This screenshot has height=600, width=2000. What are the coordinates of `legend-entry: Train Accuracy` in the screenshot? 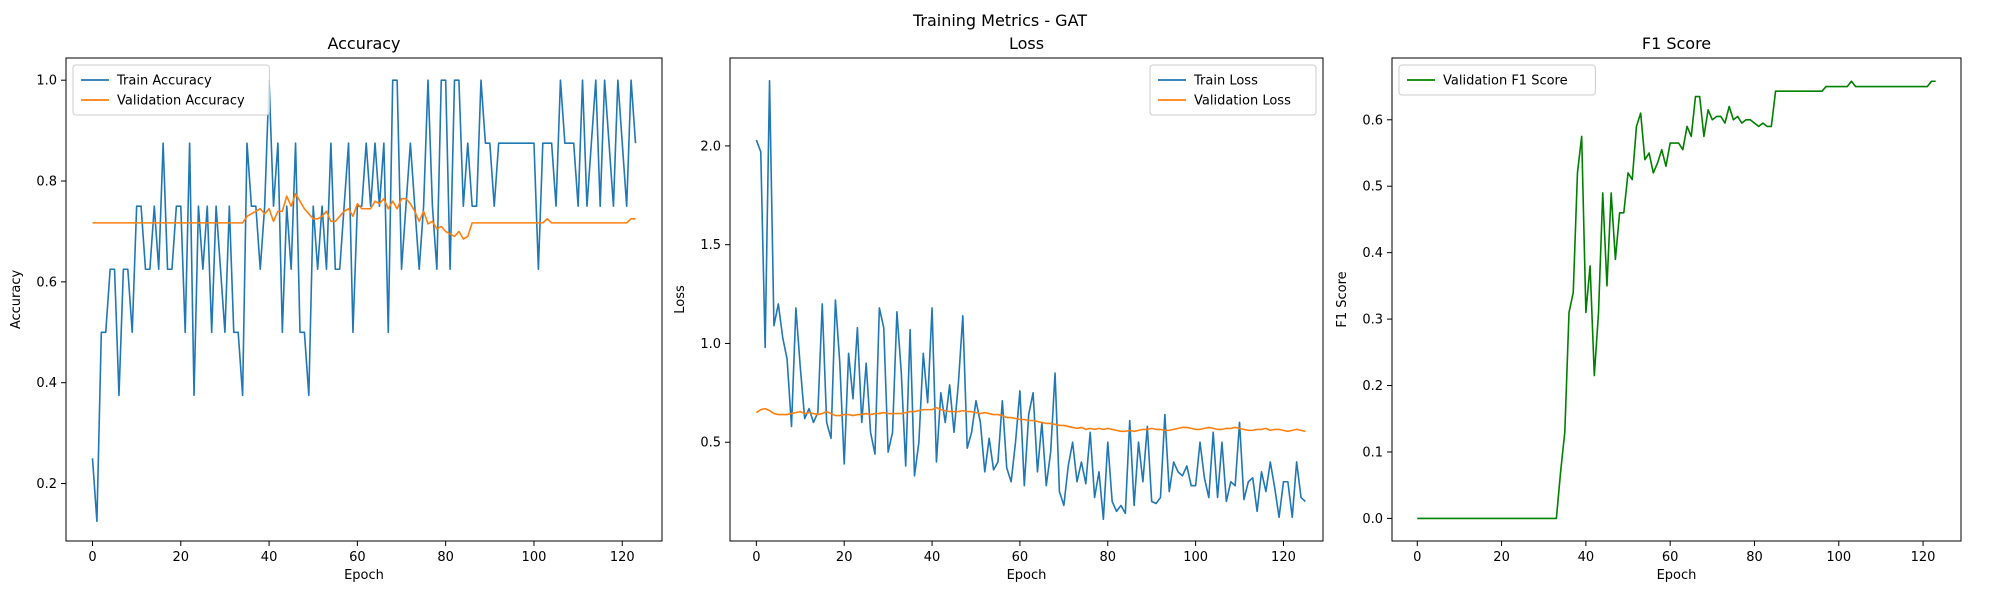 It's located at (164, 81).